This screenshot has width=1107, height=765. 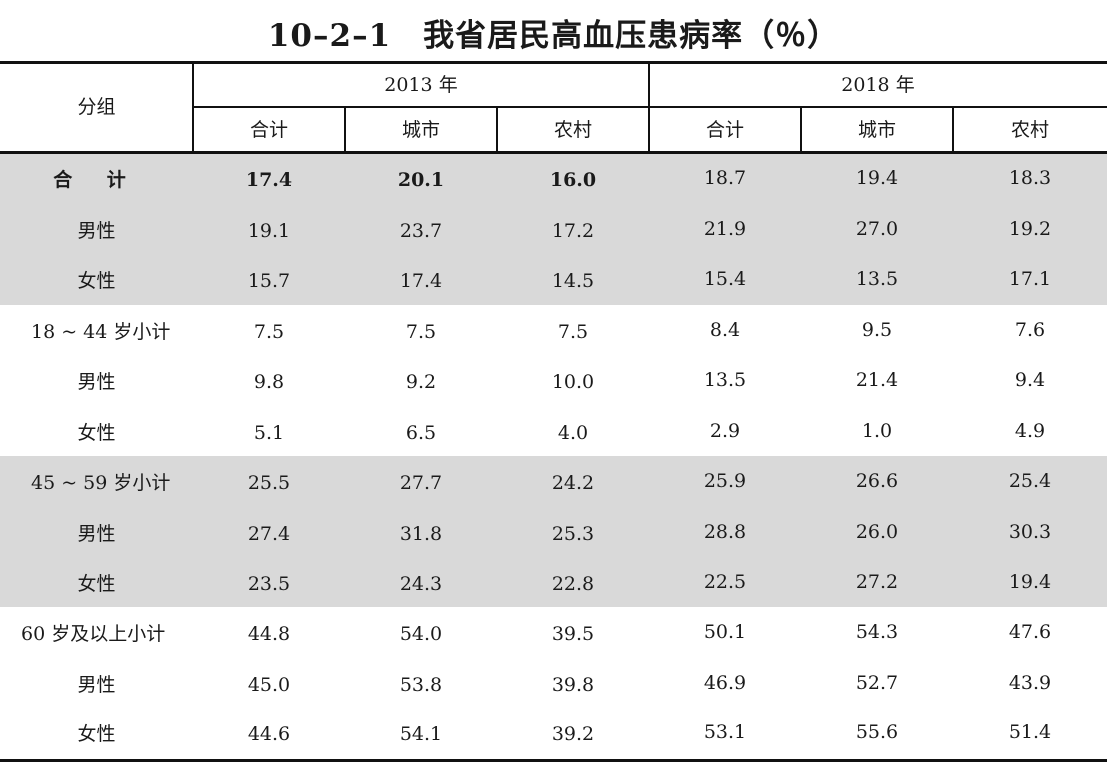 I want to click on cell: 19.1, so click(x=269, y=230).